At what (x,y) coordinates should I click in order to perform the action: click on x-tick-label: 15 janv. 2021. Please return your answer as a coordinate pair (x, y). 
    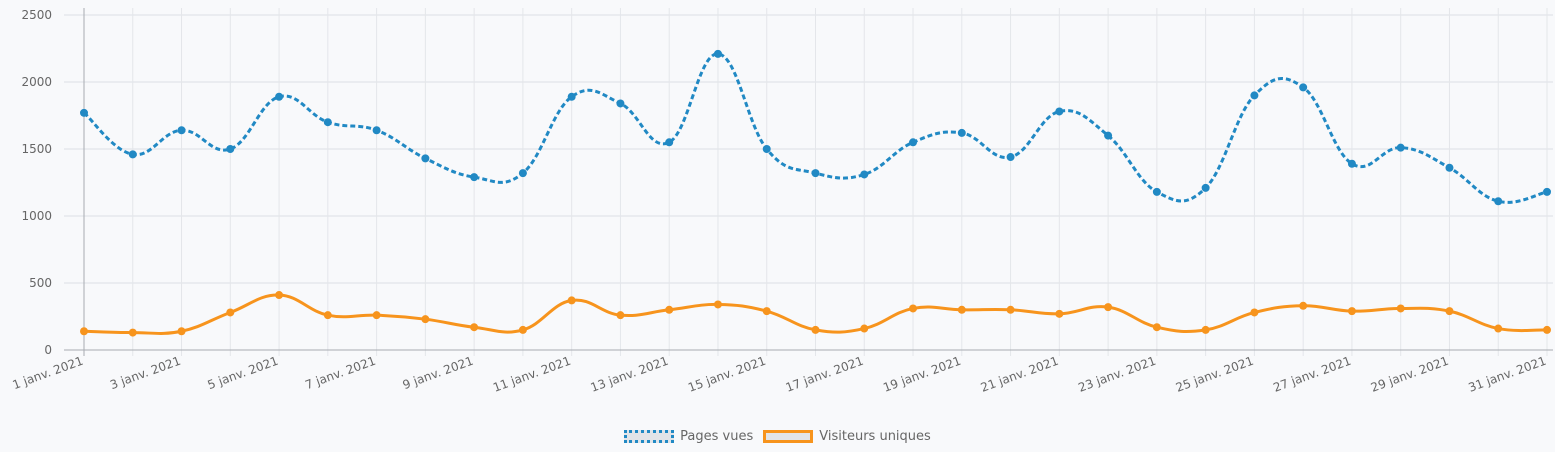
    Looking at the image, I should click on (727, 374).